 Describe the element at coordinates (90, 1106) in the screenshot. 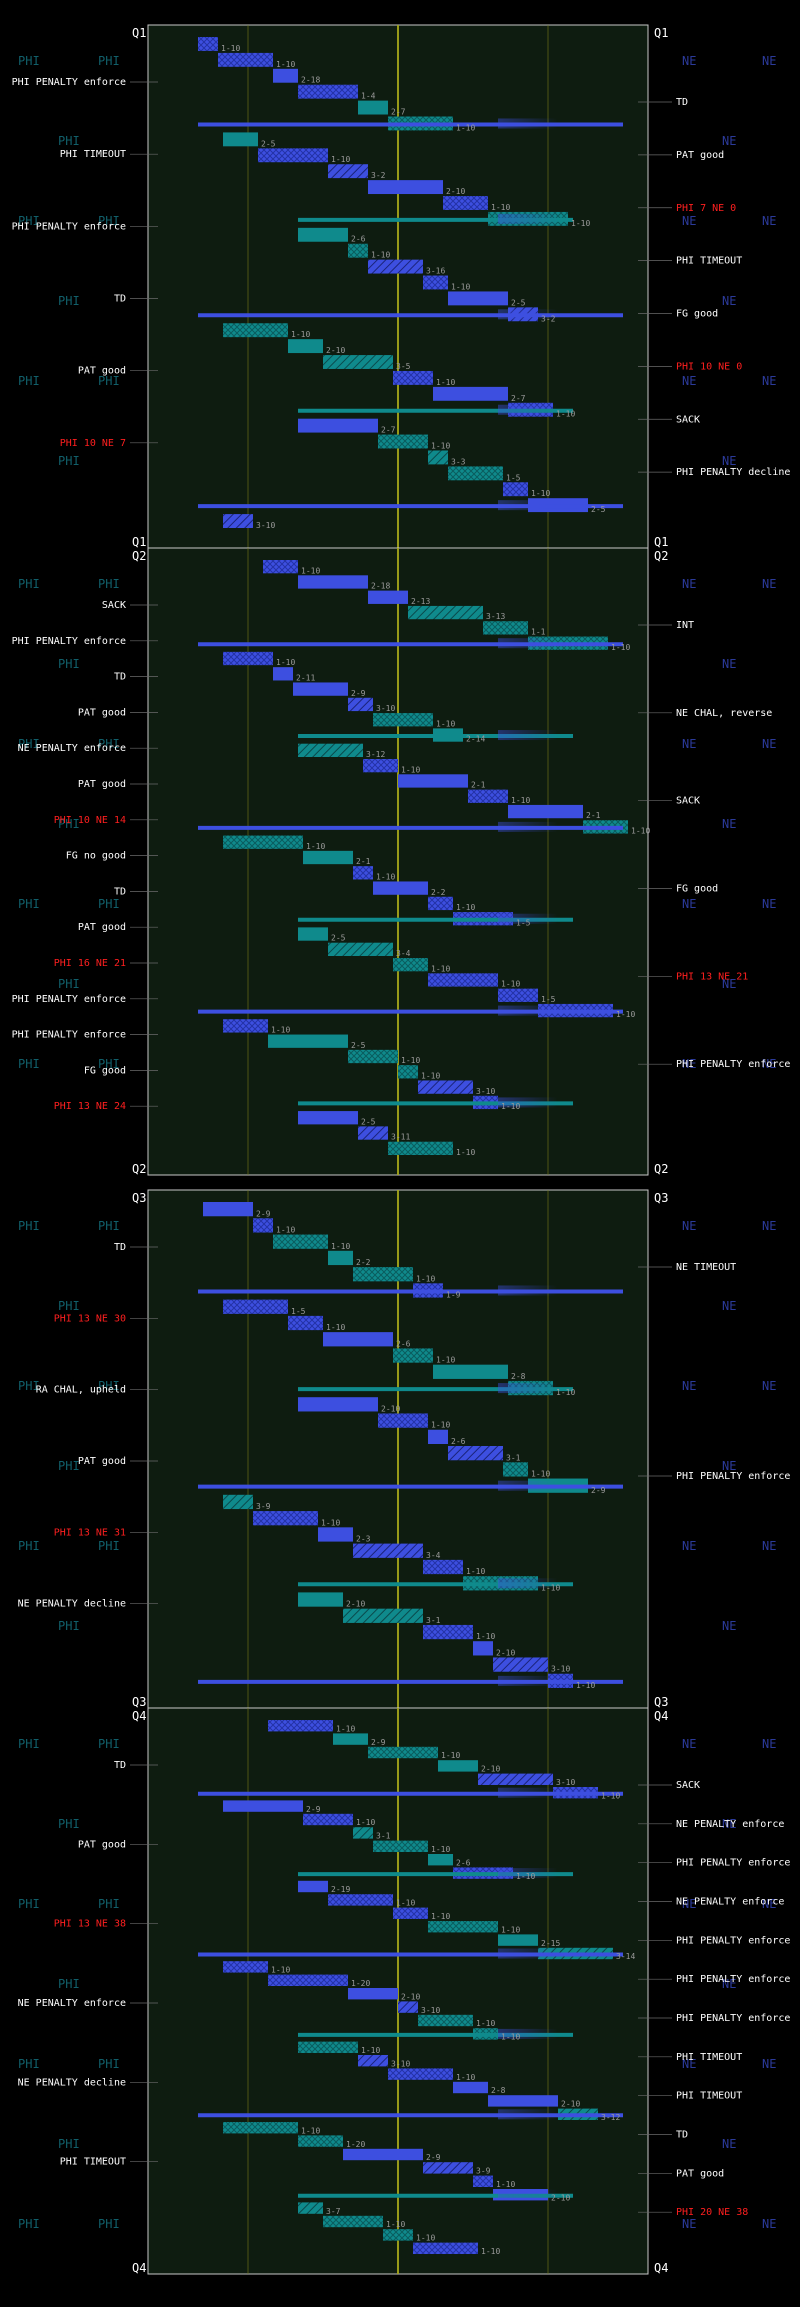

I see `event-callout-left: PHI 13 NE 24` at that location.